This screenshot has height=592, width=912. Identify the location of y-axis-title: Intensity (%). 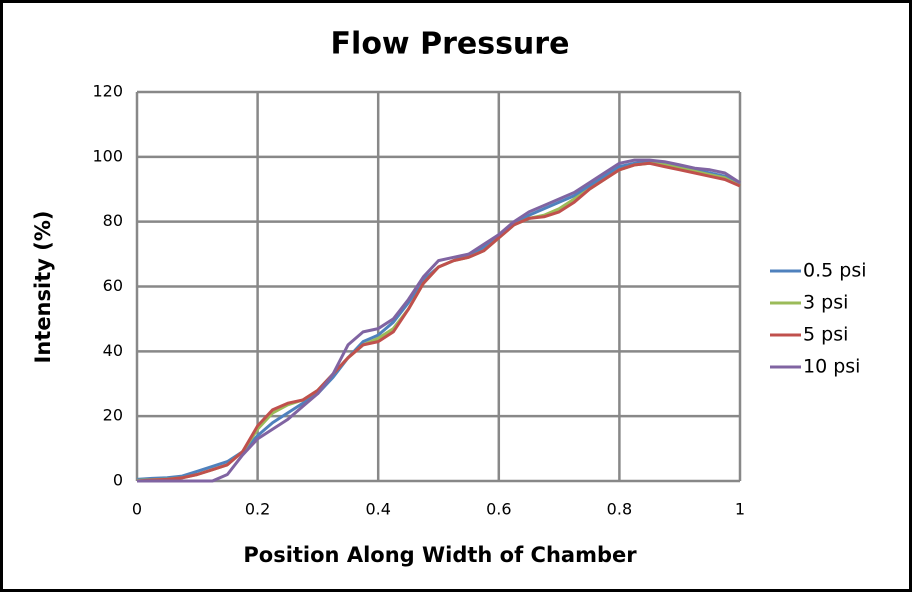
(43, 287).